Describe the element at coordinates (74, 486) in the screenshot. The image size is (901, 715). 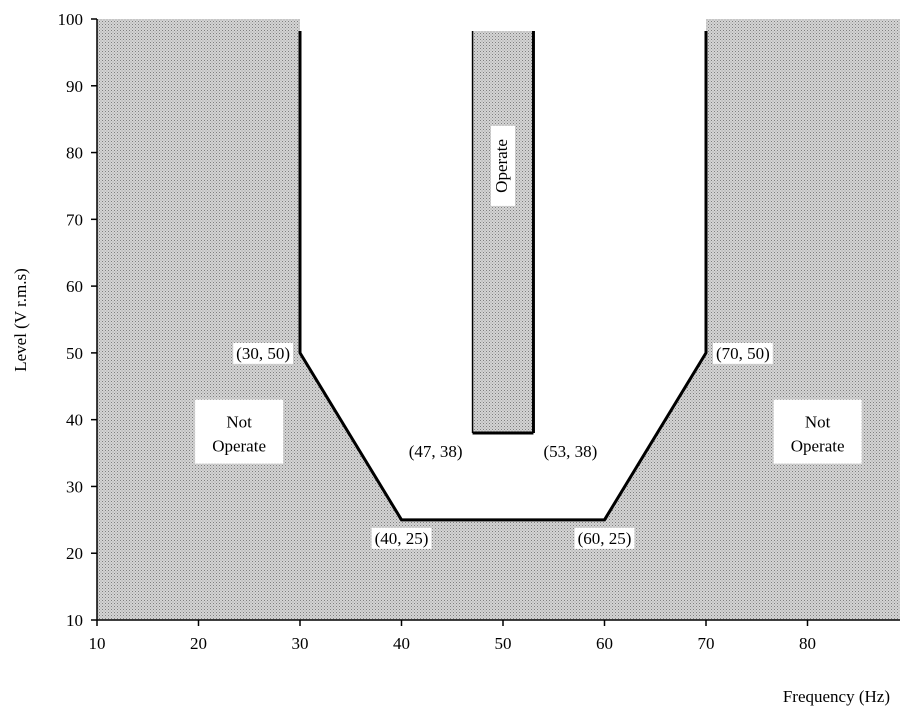
I see `y-tick-label-30: 30` at that location.